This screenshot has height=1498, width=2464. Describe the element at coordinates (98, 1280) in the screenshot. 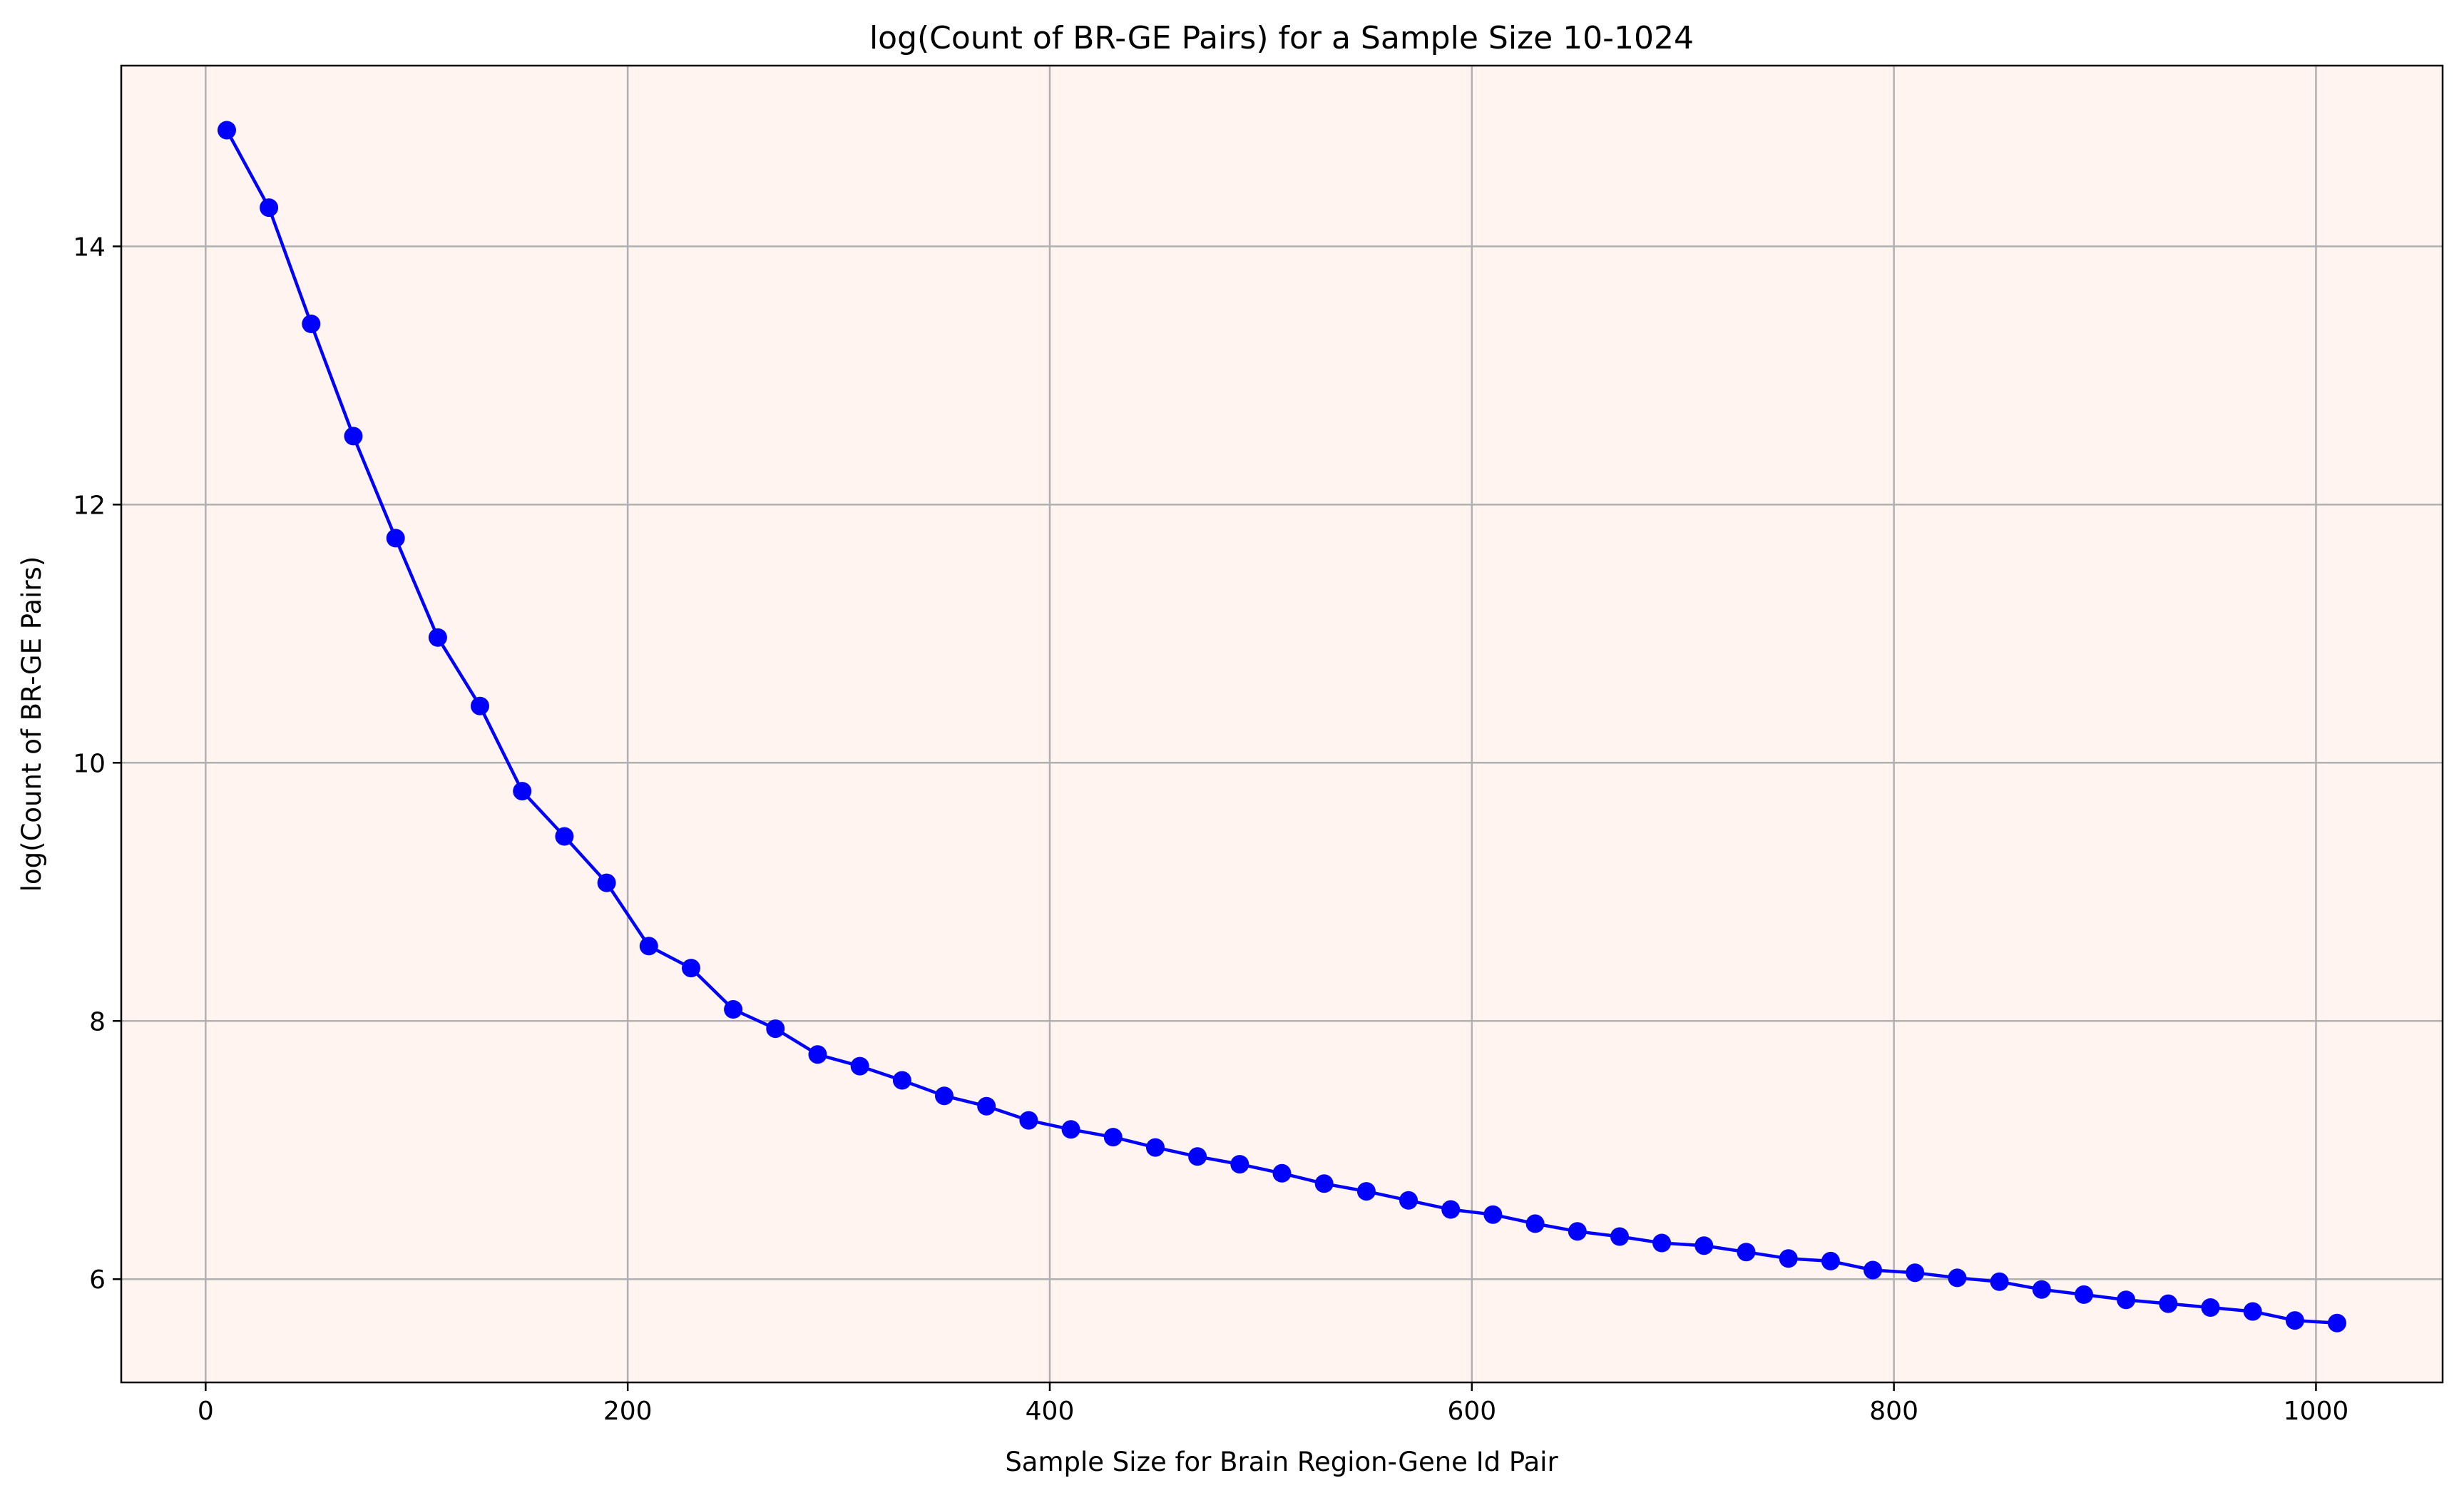

I see `y-tick-label: 6` at that location.